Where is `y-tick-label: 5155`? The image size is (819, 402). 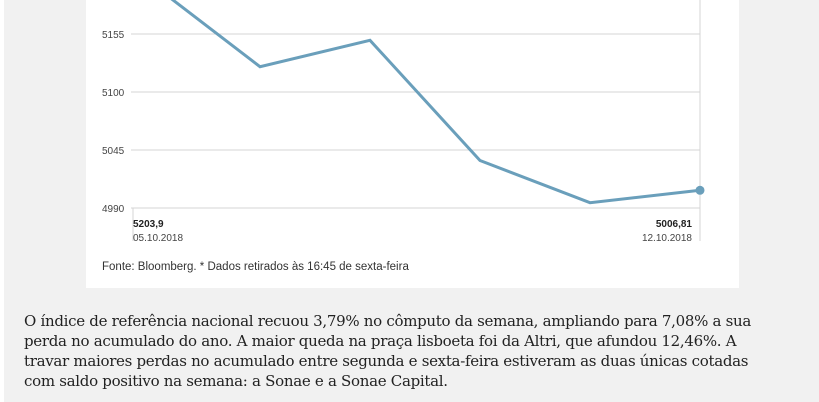 y-tick-label: 5155 is located at coordinates (113, 35).